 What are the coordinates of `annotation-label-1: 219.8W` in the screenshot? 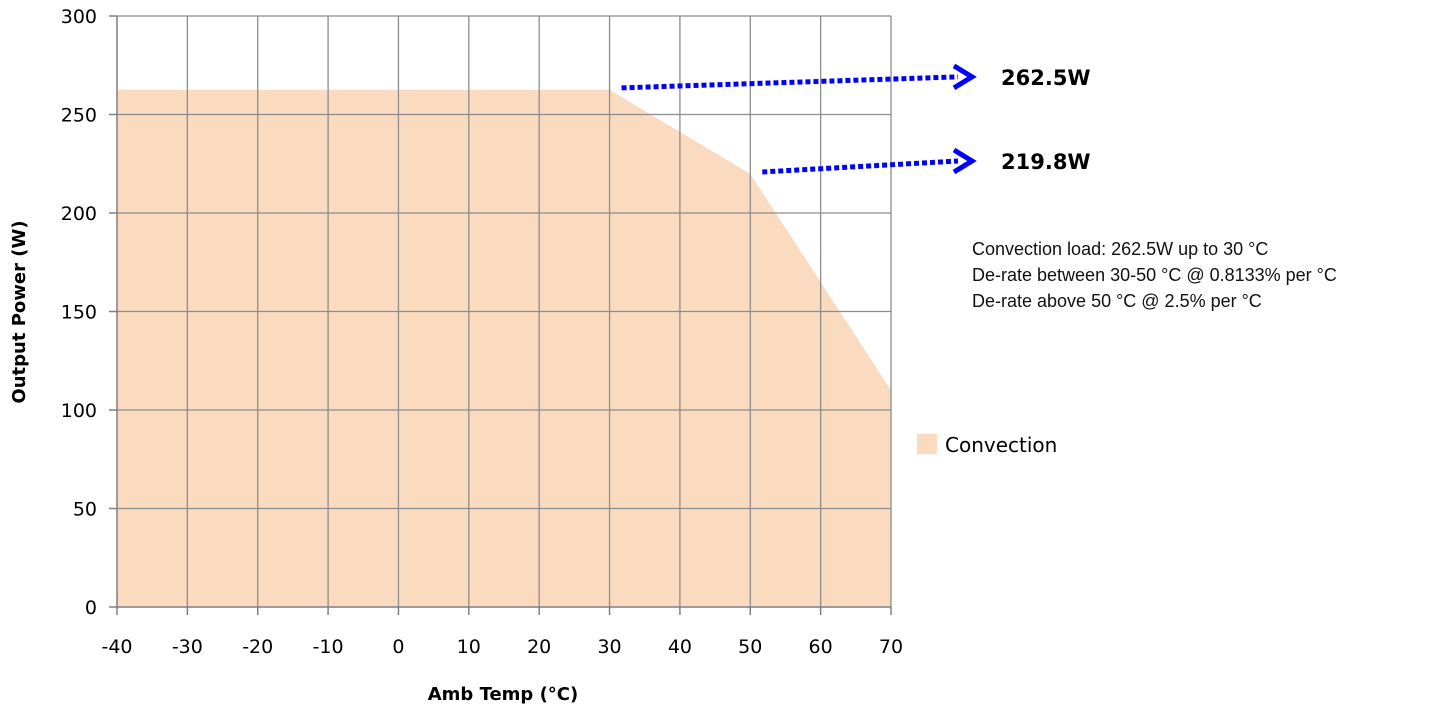 It's located at (1046, 162).